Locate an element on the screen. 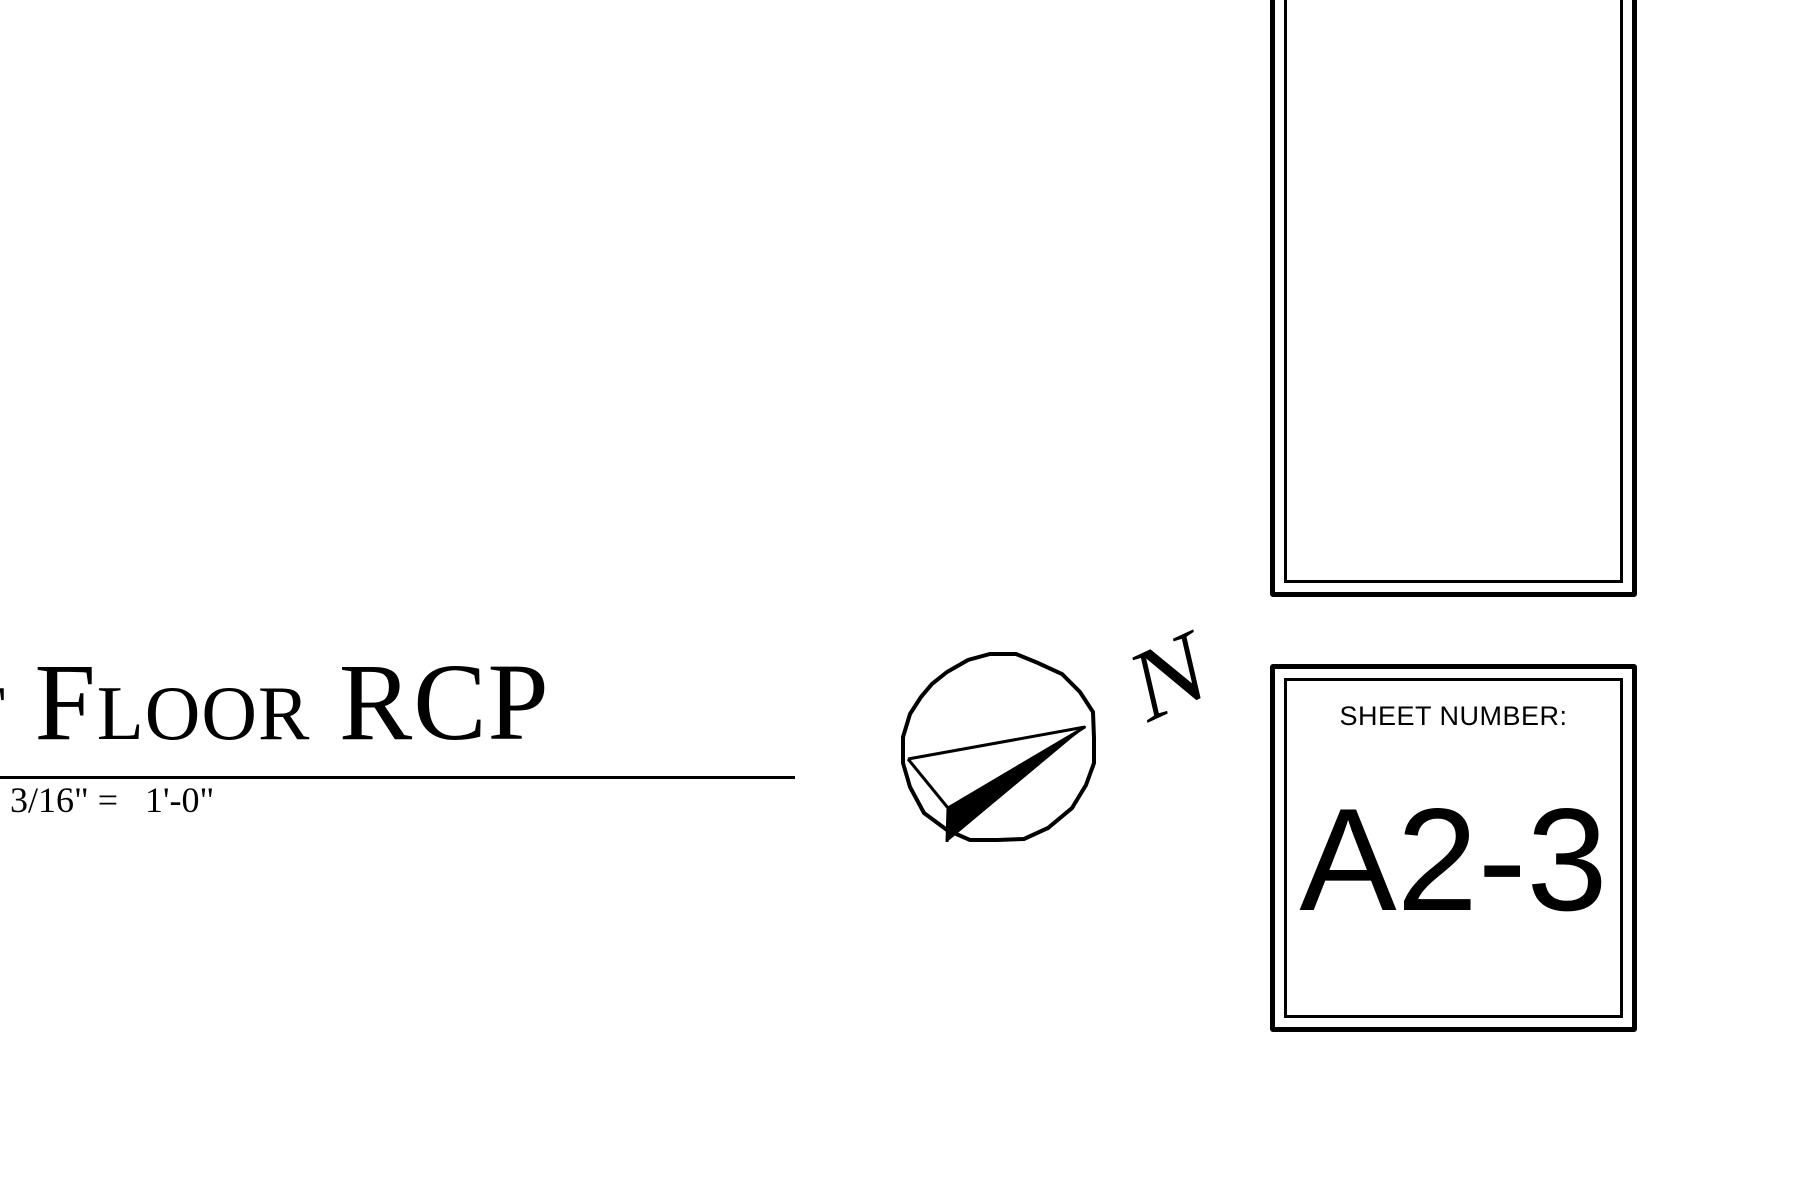 The width and height of the screenshot is (1800, 1200). sheet-number-inner-frame: SHEET NUMBER: A2-3 is located at coordinates (1453, 848).